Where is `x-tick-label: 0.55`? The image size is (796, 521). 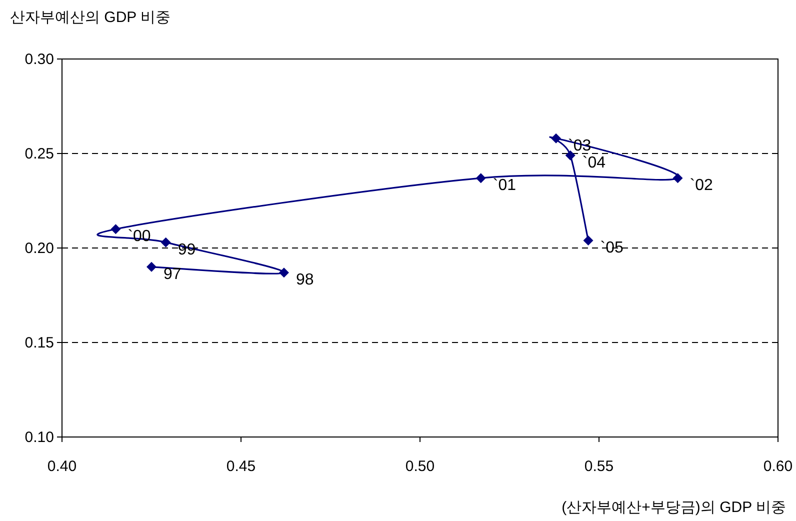 x-tick-label: 0.55 is located at coordinates (599, 466).